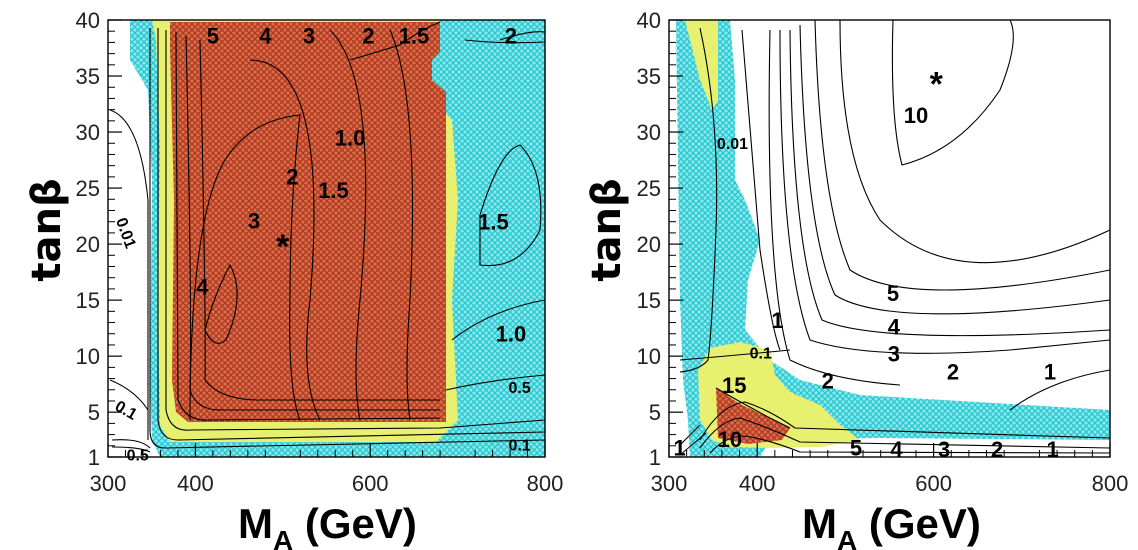 The image size is (1138, 550). I want to click on right-x-axis-label-unit: (GeV), so click(919, 523).